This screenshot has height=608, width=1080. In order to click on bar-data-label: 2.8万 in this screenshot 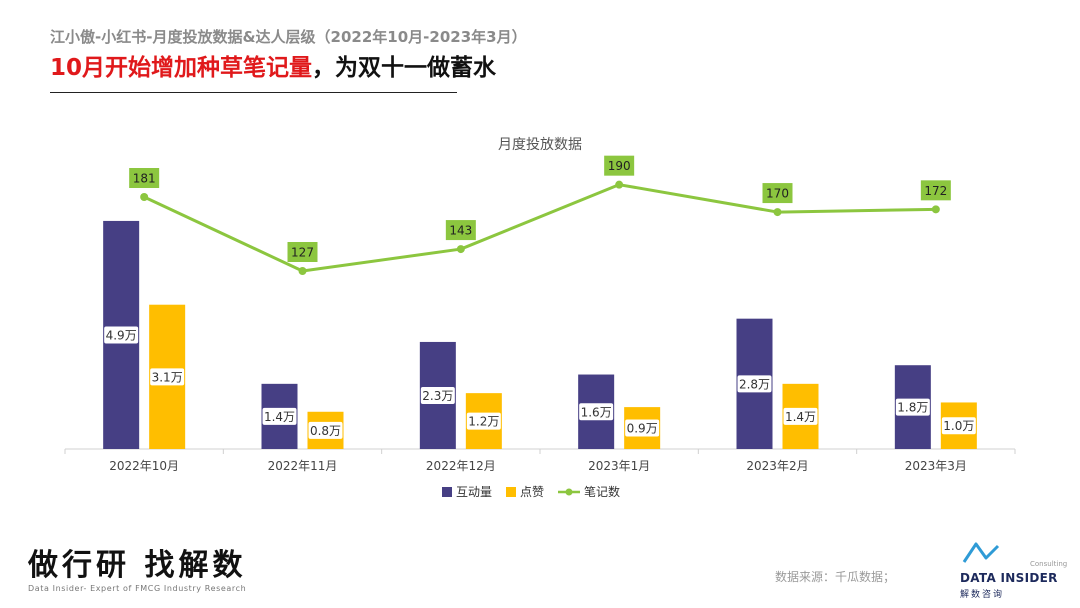, I will do `click(754, 384)`.